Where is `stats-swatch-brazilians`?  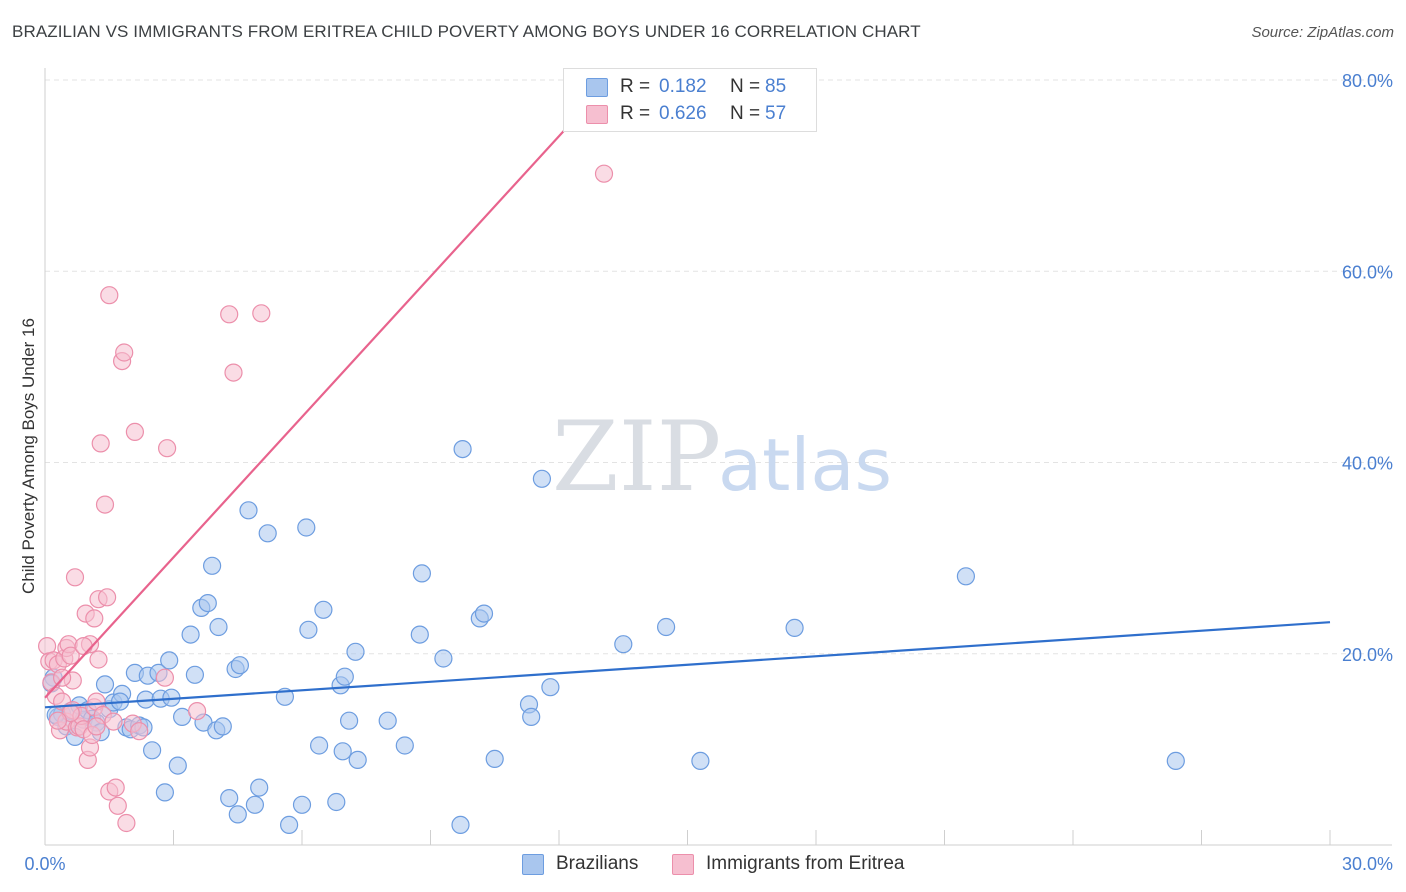
stats-swatch-brazilians is located at coordinates (597, 87).